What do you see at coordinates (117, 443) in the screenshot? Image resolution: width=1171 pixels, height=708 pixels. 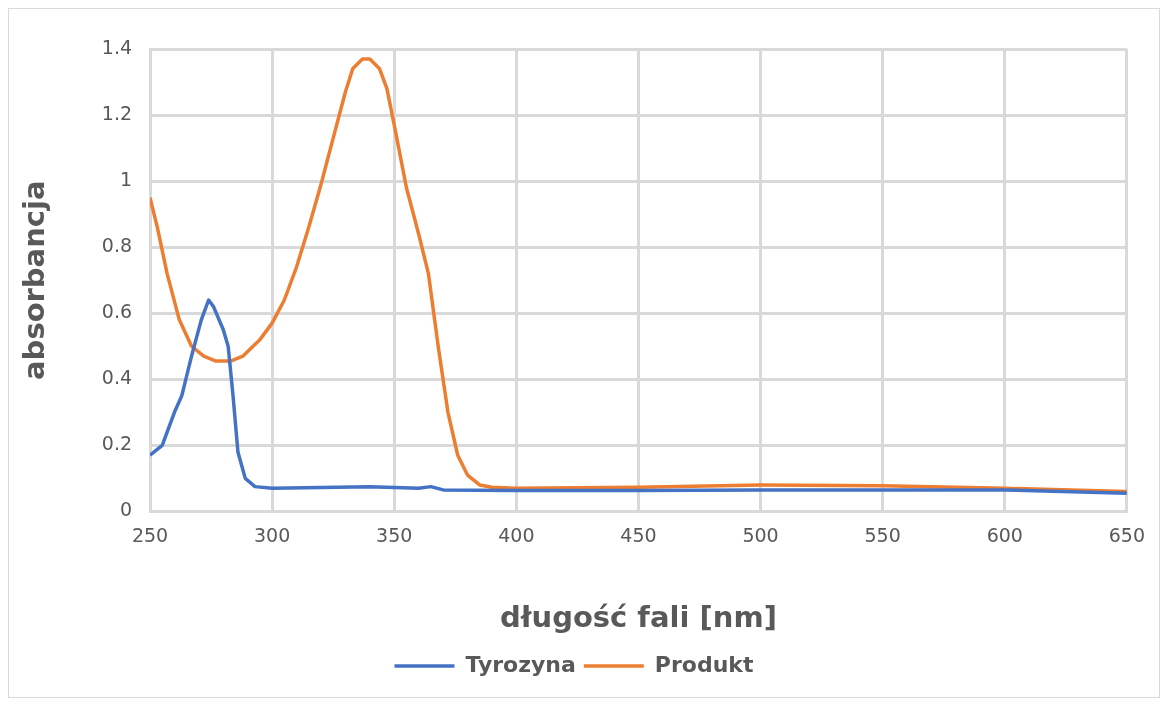 I see `y-tick-label: 0.2` at bounding box center [117, 443].